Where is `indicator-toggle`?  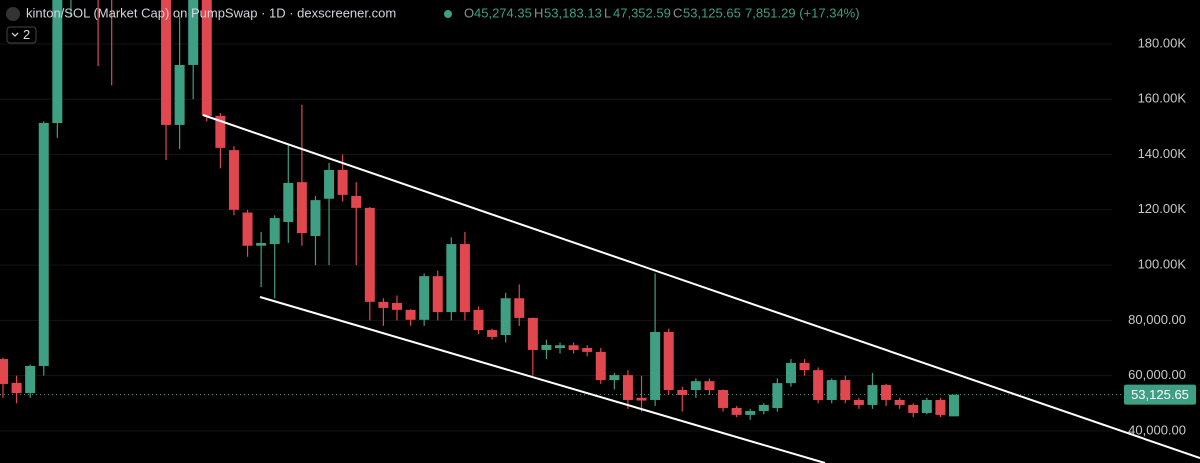 indicator-toggle is located at coordinates (21, 35).